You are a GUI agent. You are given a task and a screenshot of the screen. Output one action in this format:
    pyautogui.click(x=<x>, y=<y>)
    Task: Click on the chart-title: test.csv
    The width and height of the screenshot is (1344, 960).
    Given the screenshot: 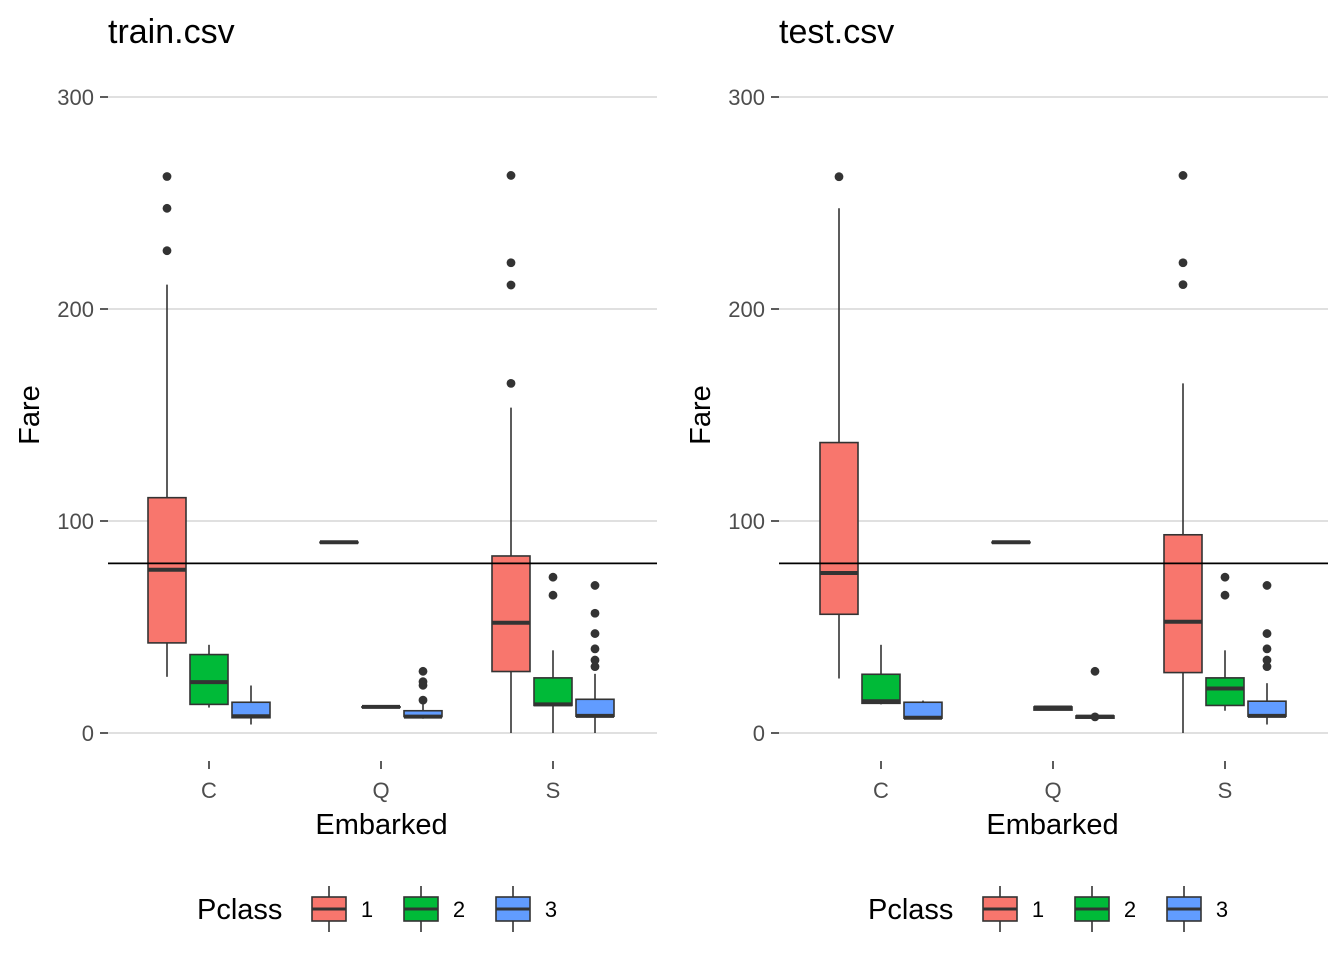 What is the action you would take?
    pyautogui.click(x=836, y=32)
    